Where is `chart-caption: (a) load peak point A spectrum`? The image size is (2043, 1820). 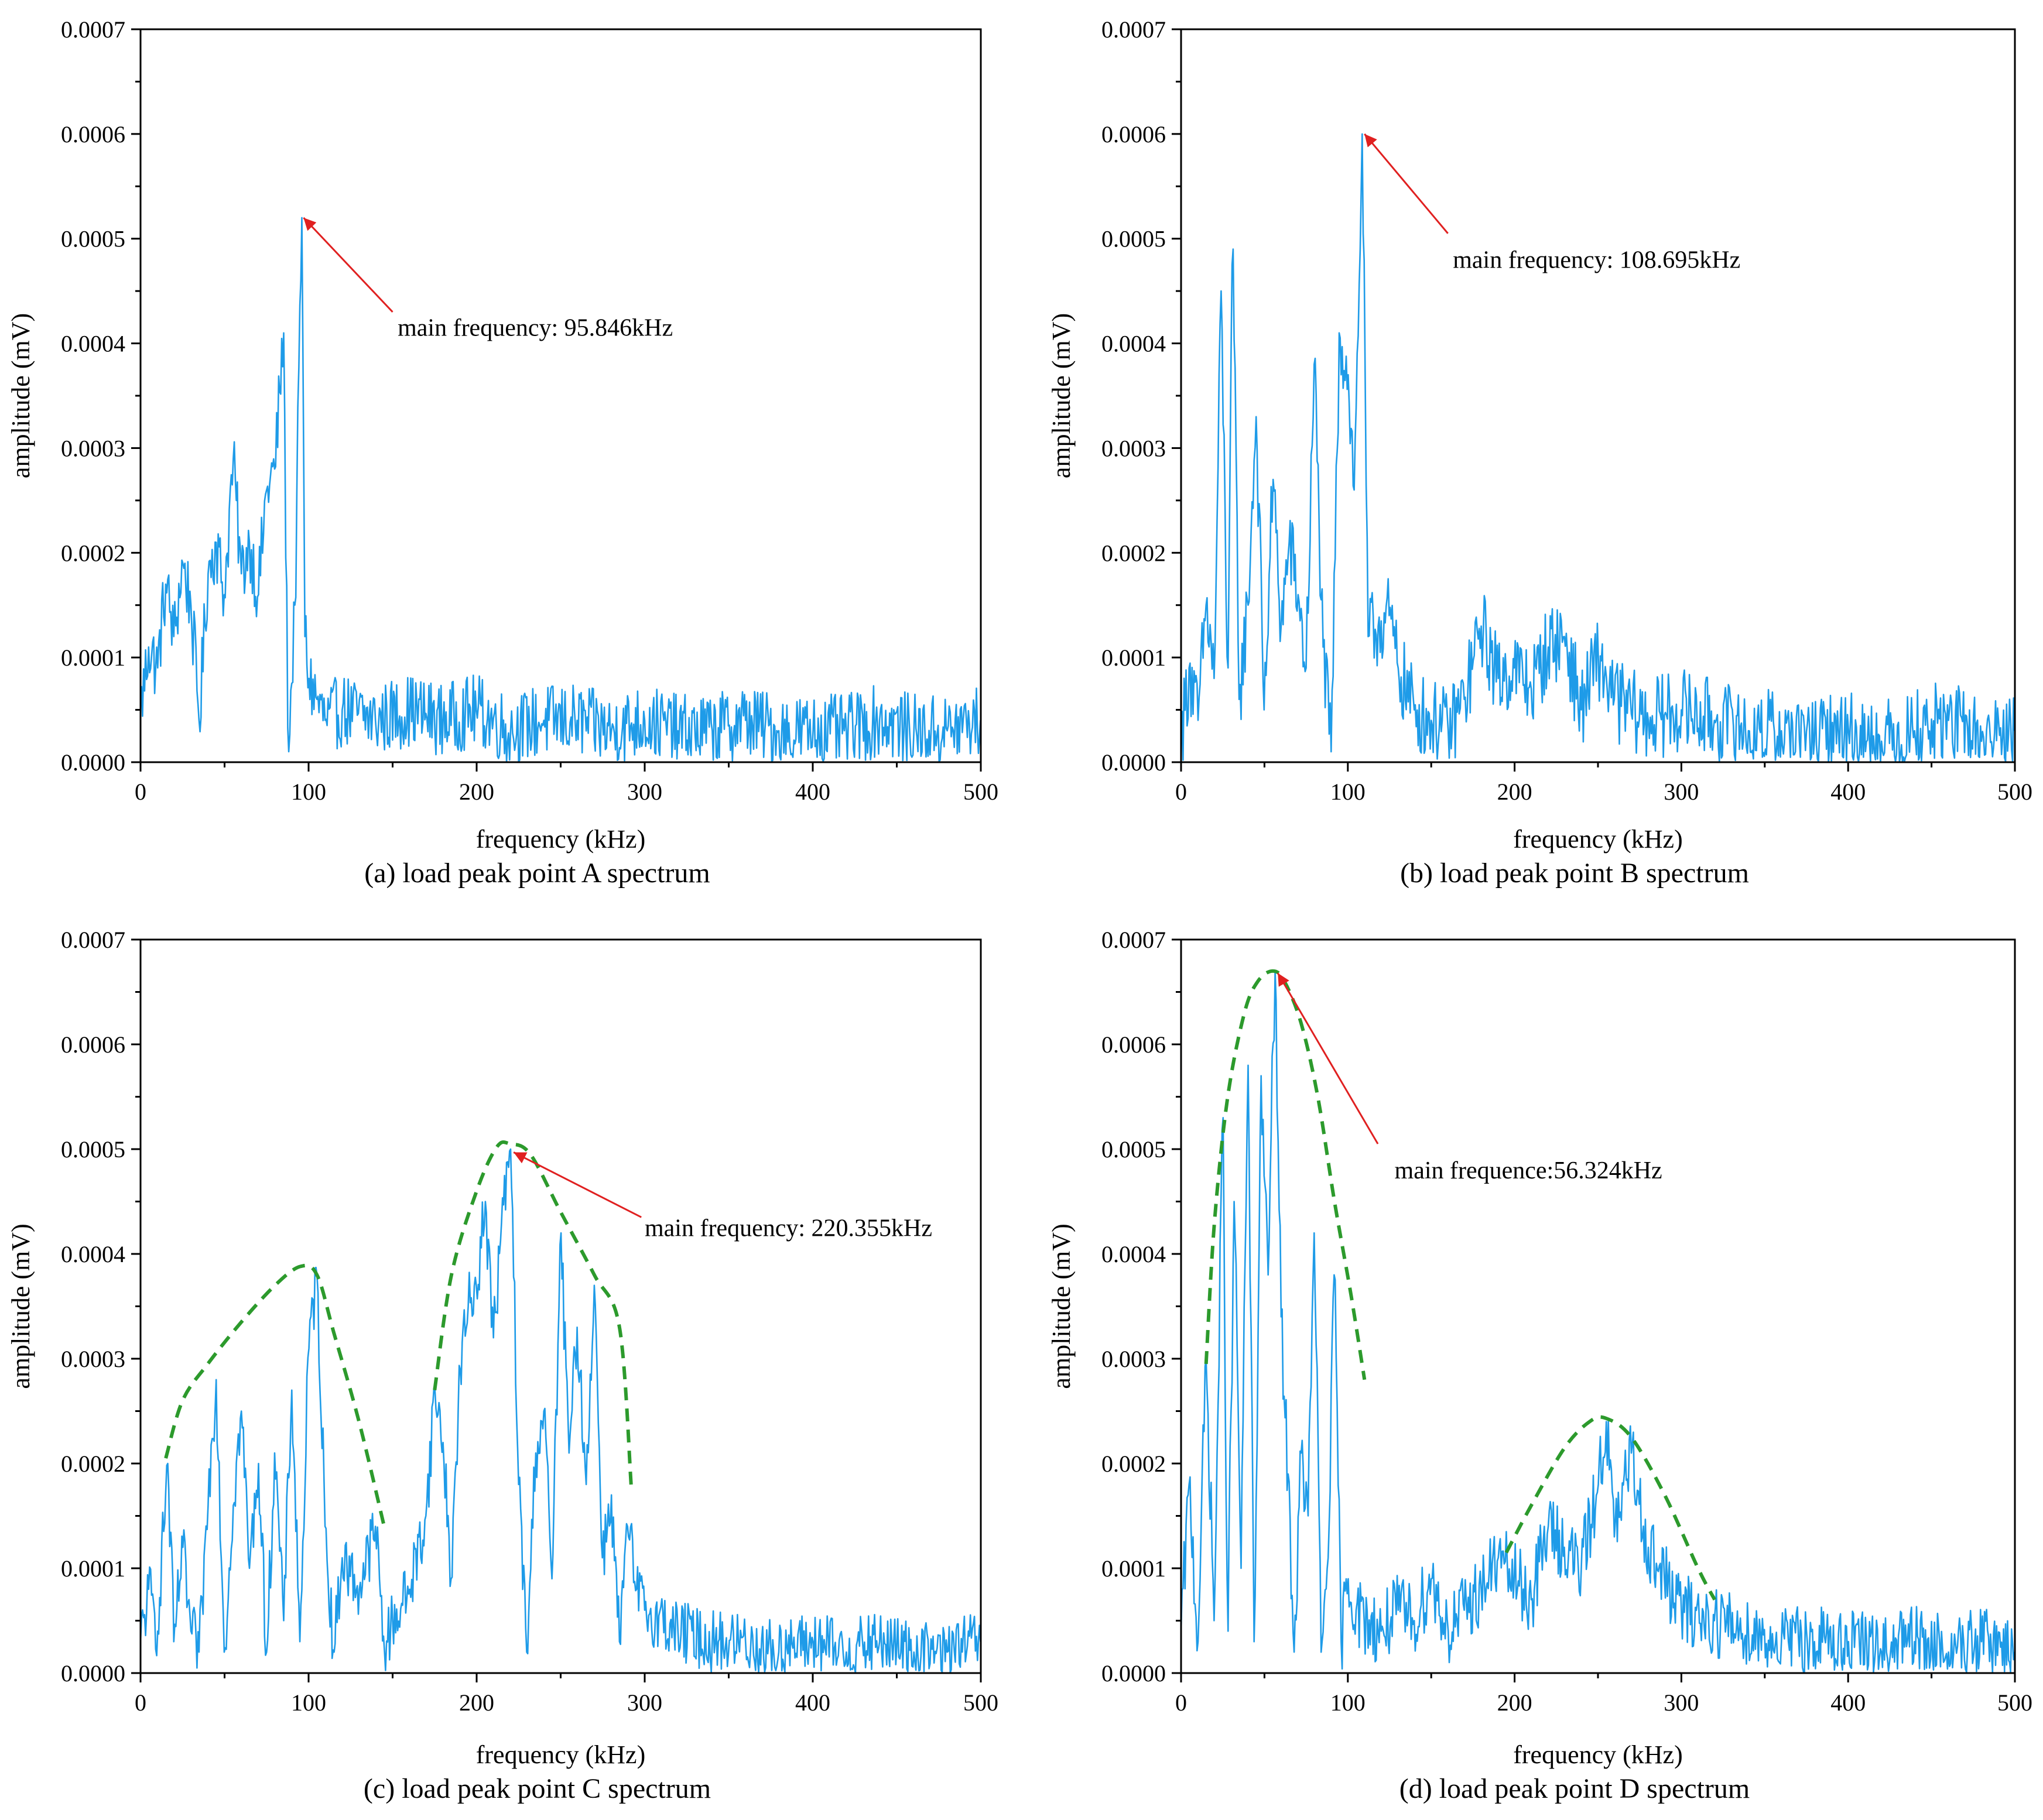 chart-caption: (a) load peak point A spectrum is located at coordinates (537, 873).